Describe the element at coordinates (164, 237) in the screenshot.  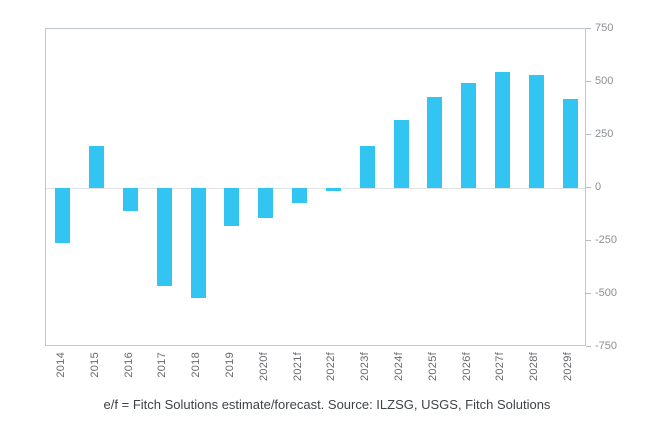
I see `bar-2017` at that location.